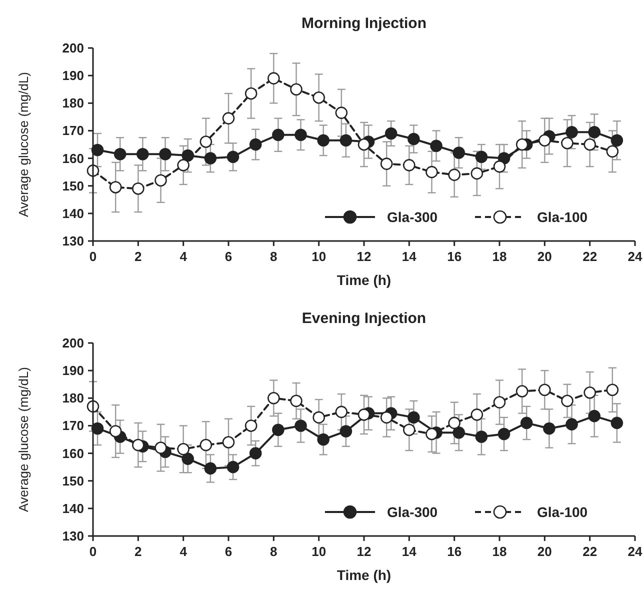 Image resolution: width=643 pixels, height=590 pixels. Describe the element at coordinates (364, 318) in the screenshot. I see `chart-title: Evening Injection` at that location.